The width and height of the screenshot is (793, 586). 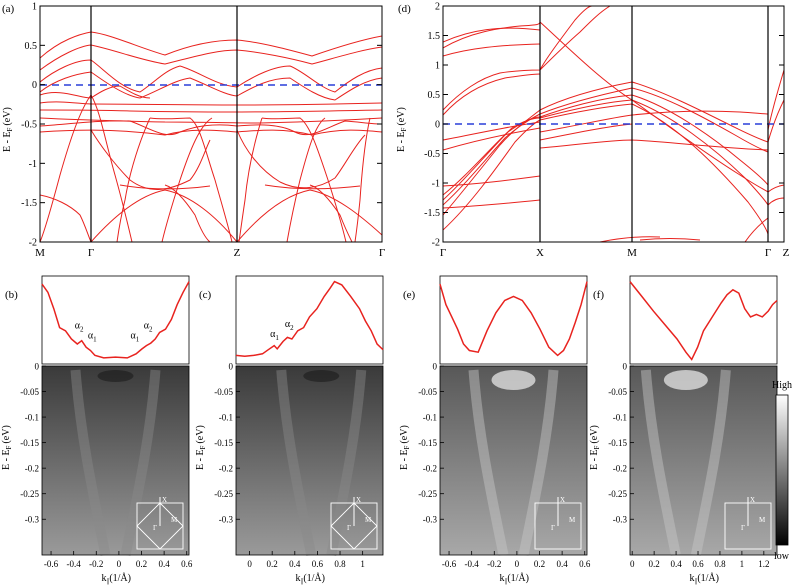 I want to click on arpes-ytick-label: -0.15, so click(x=223, y=443).